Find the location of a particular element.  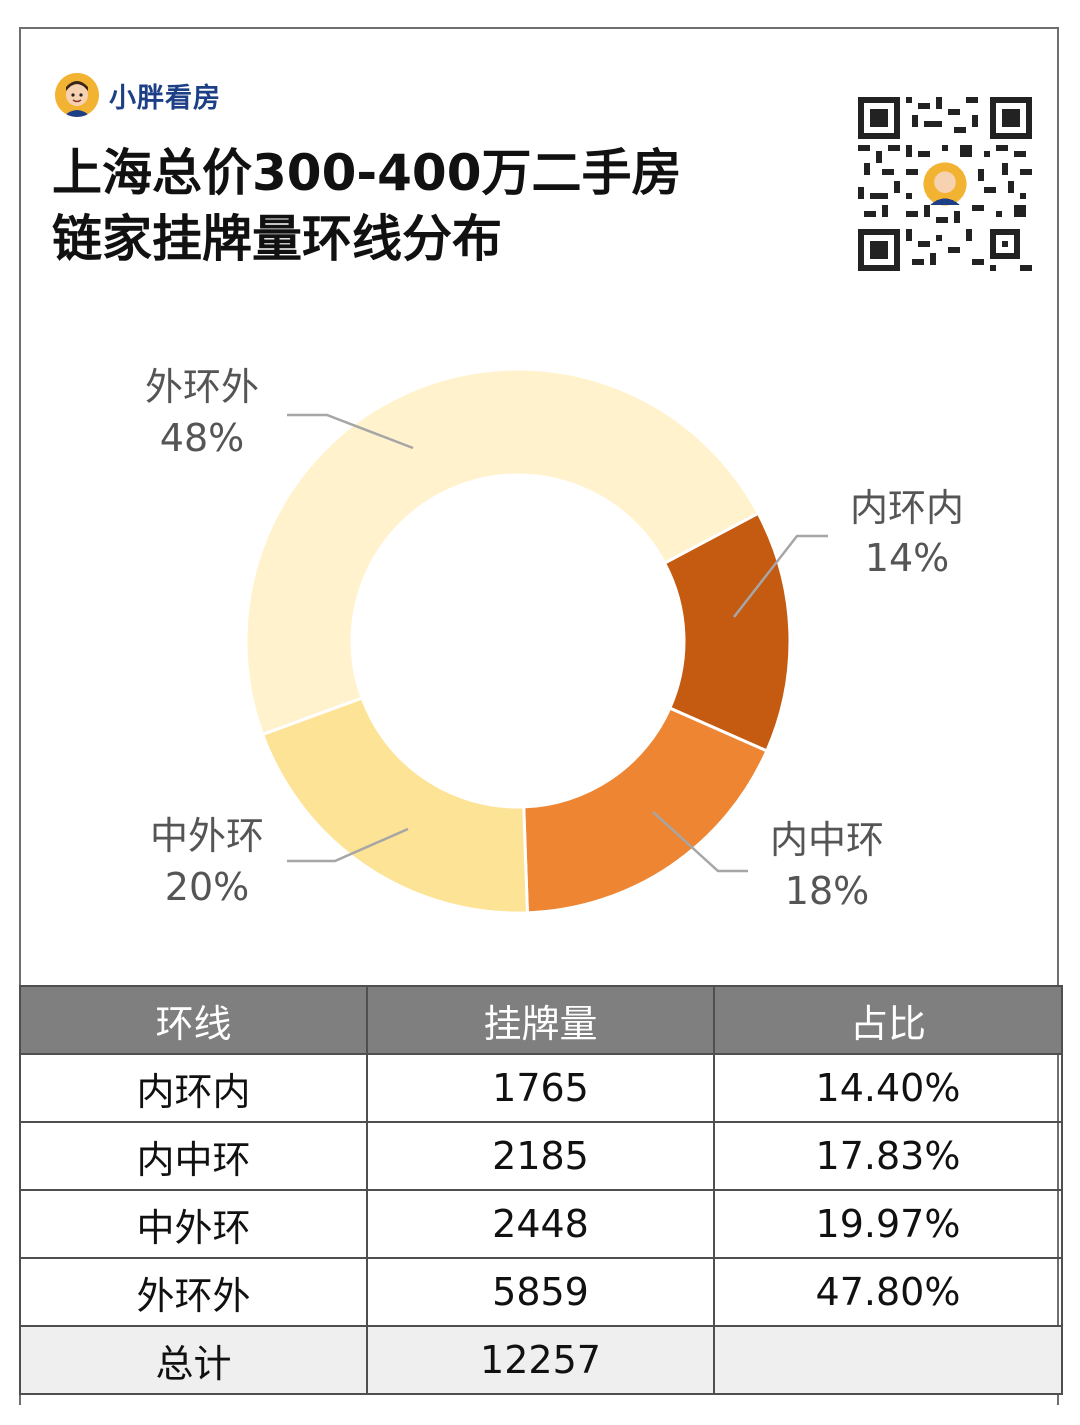

header-cell: 占比 is located at coordinates (888, 1020).